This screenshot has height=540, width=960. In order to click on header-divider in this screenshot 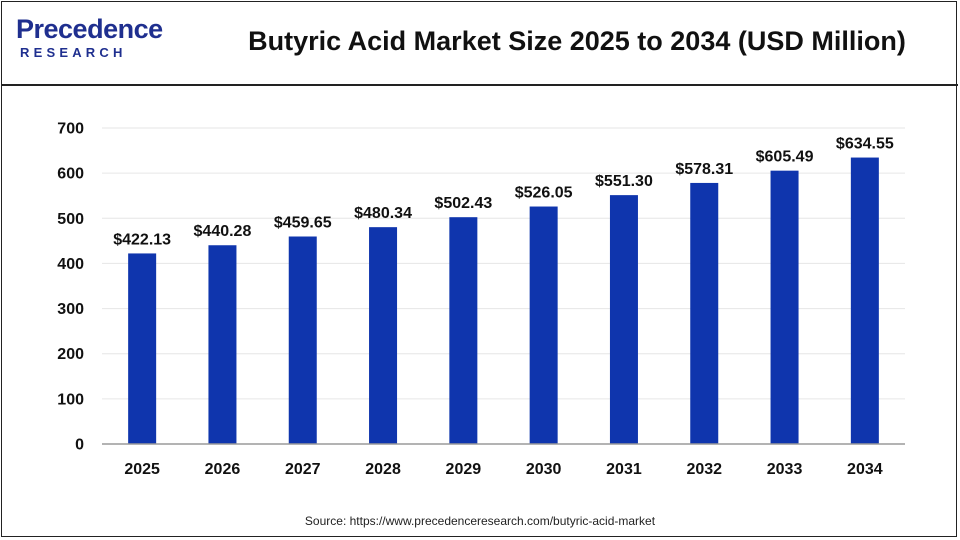, I will do `click(480, 85)`.